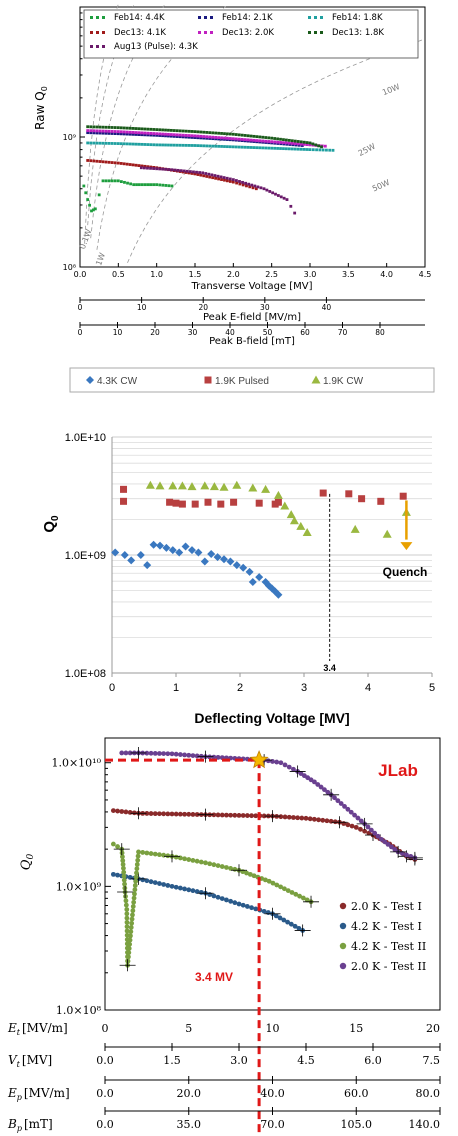 The image size is (458, 1136). What do you see at coordinates (231, 329) in the screenshot?
I see `p1-axis-bfield-ticks: 0 10 20 30 40 50 60 70 80` at bounding box center [231, 329].